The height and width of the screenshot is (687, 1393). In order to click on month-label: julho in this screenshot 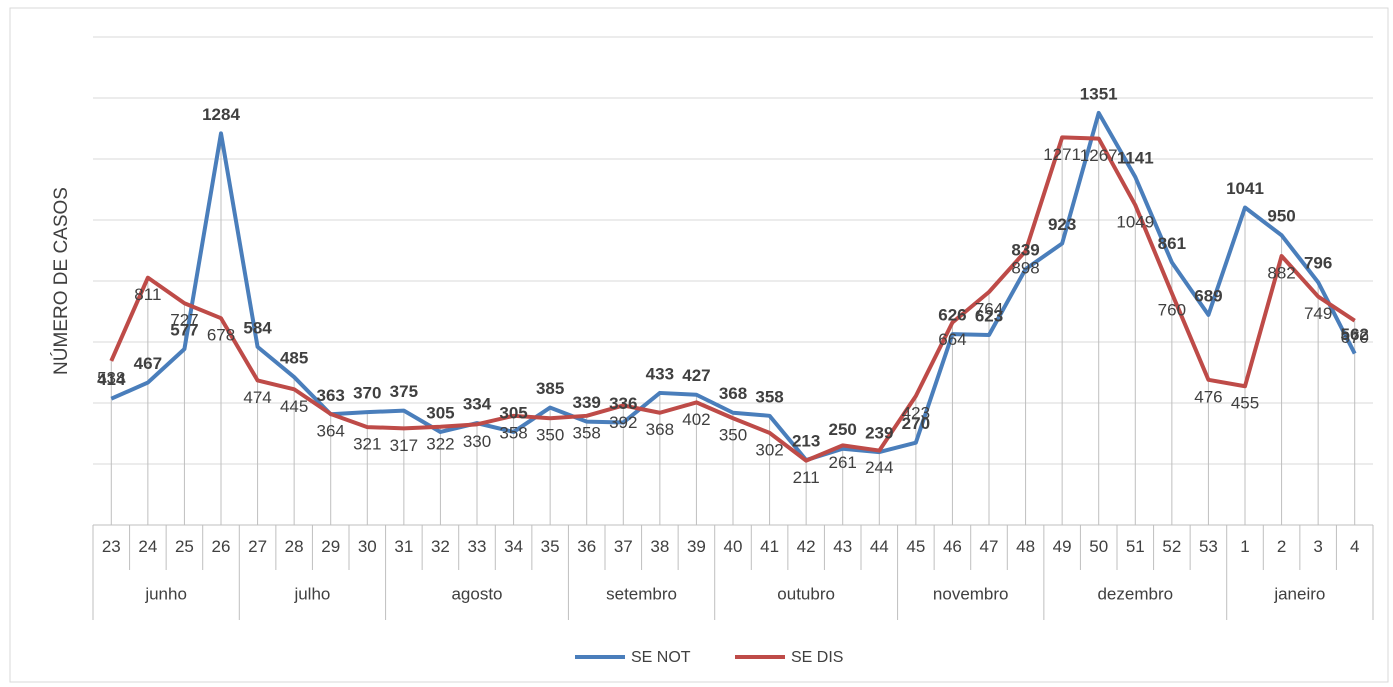, I will do `click(311, 593)`.